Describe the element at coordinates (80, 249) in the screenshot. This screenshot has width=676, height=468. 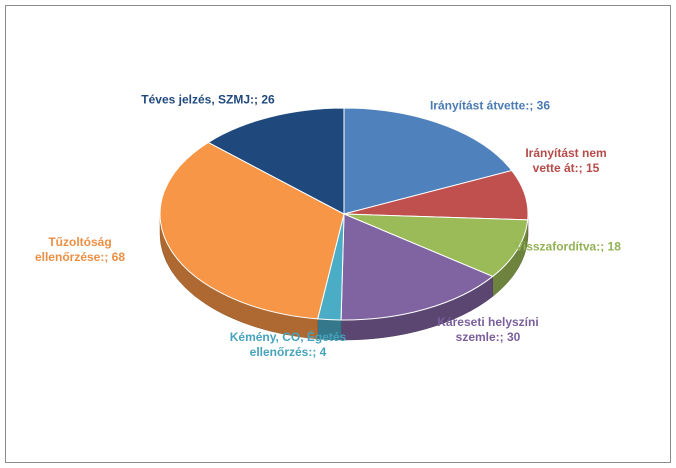
I see `data-label: Tűzoltóság ellenőrzése:; 68` at that location.